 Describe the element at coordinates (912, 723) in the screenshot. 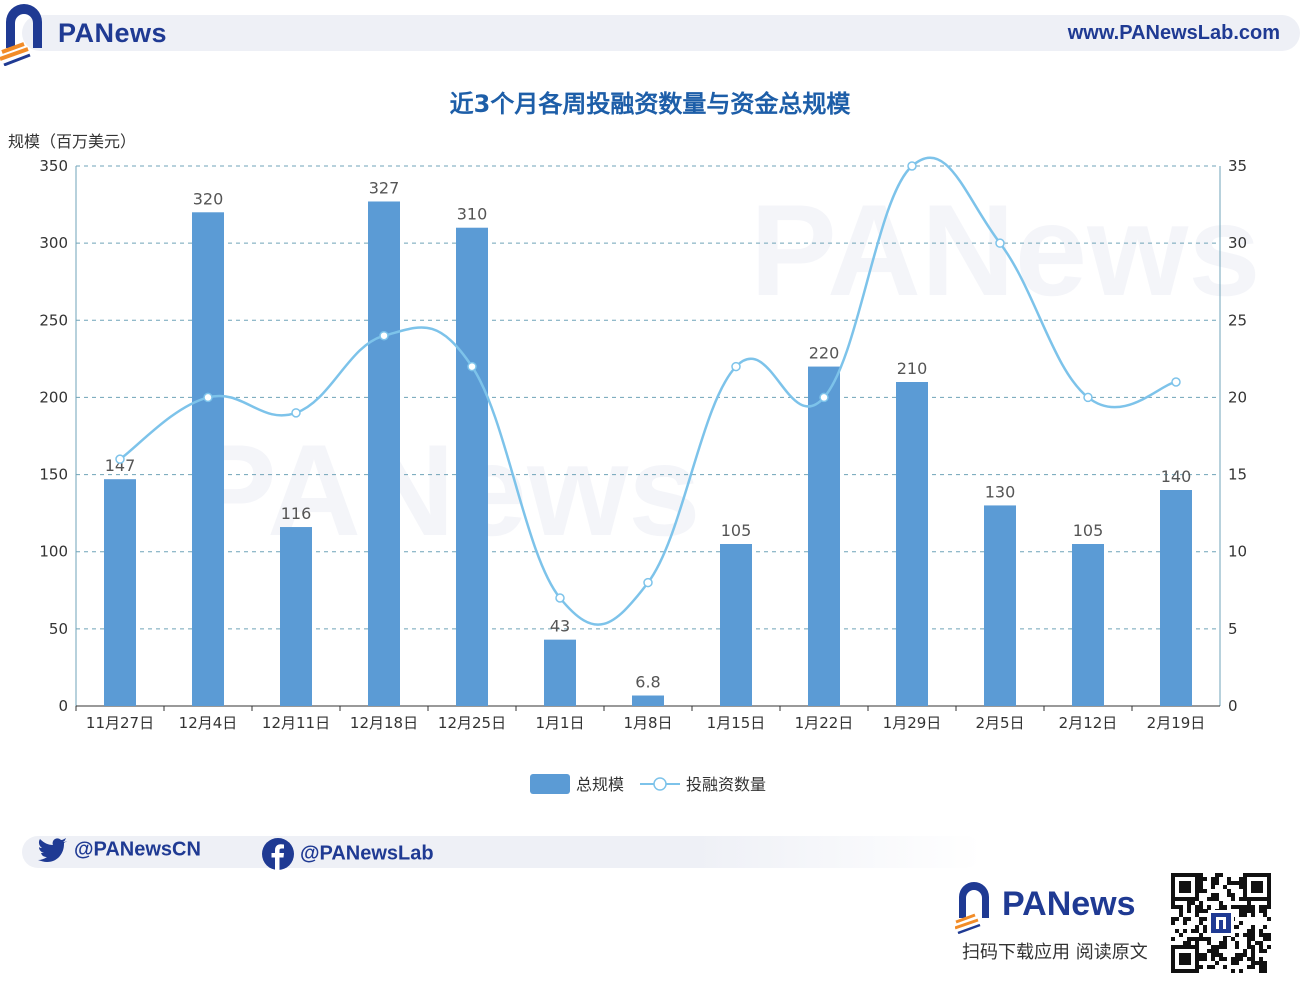

I see `x-tick-label: 1月29日` at that location.